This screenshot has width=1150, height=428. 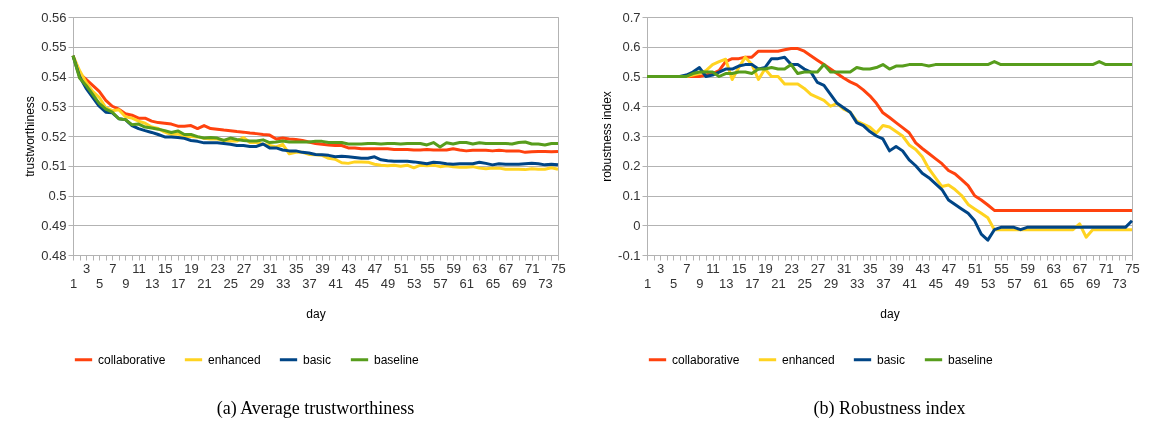 I want to click on x-tick-label: 67, so click(x=506, y=268).